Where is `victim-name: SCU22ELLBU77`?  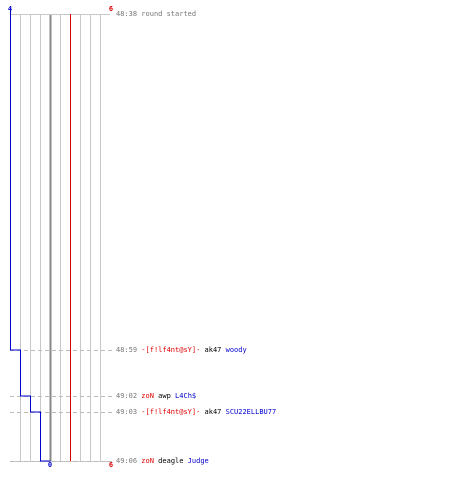 victim-name: SCU22ELLBU77 is located at coordinates (251, 412).